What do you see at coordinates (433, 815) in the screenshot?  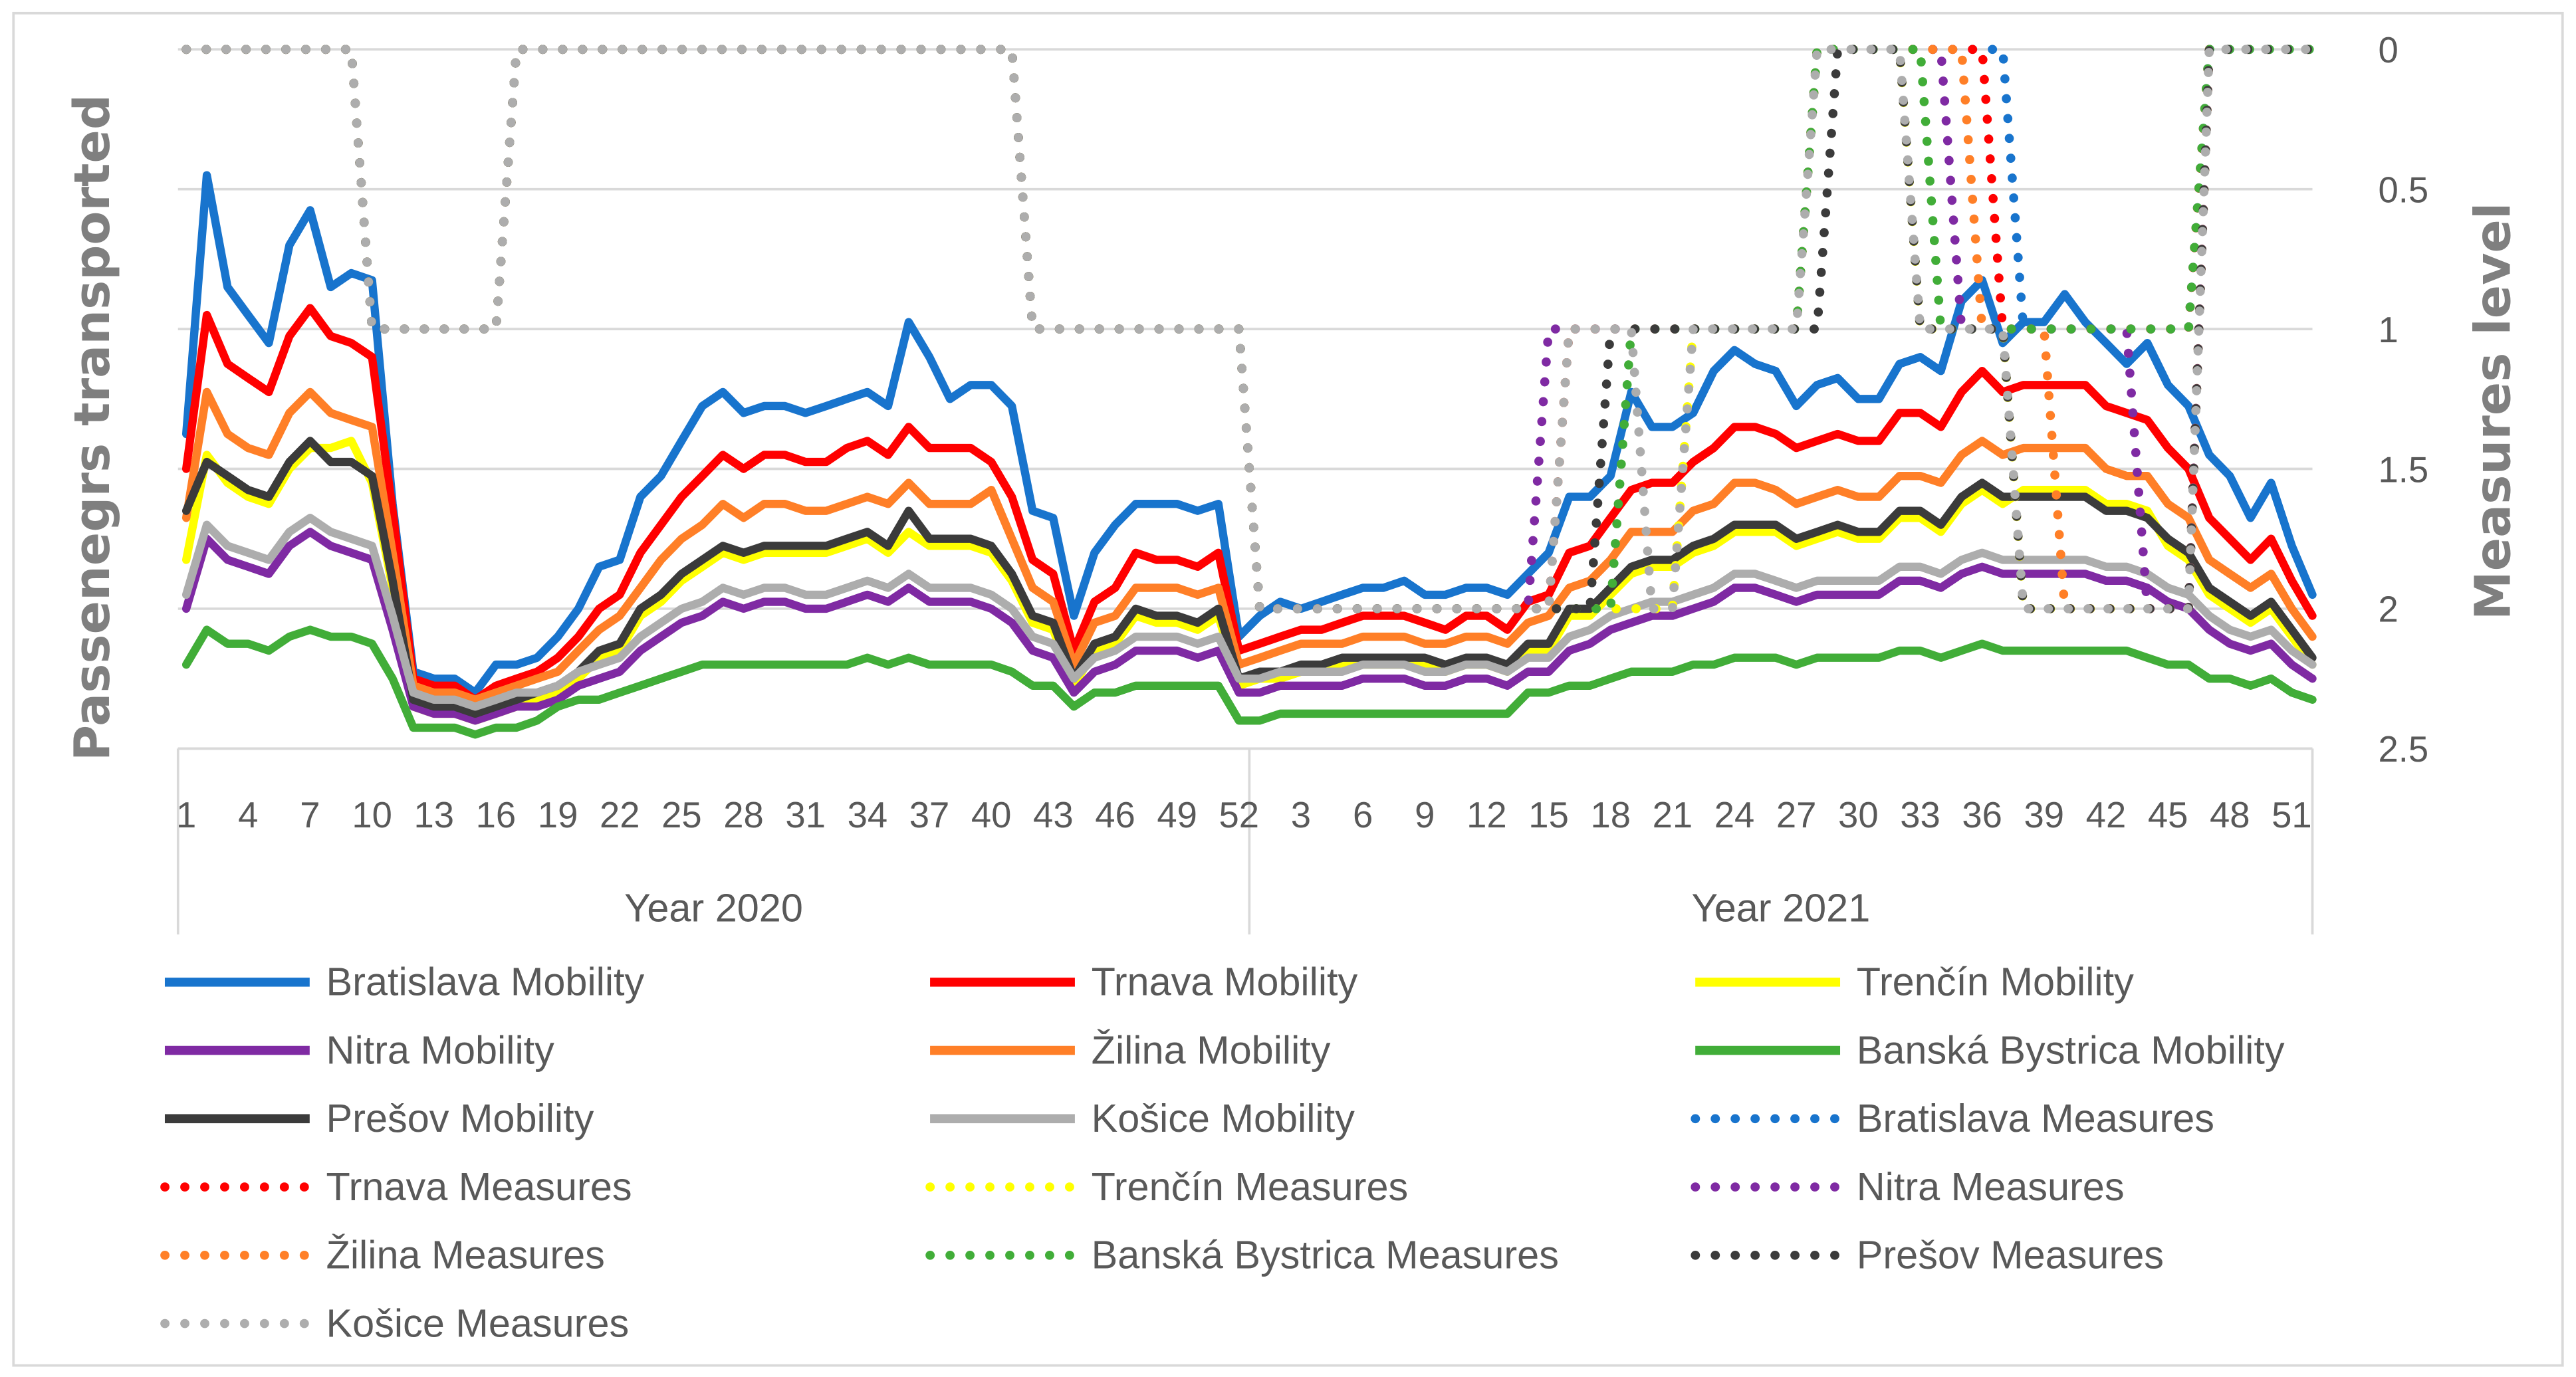 I see `x-tick-label: 13` at bounding box center [433, 815].